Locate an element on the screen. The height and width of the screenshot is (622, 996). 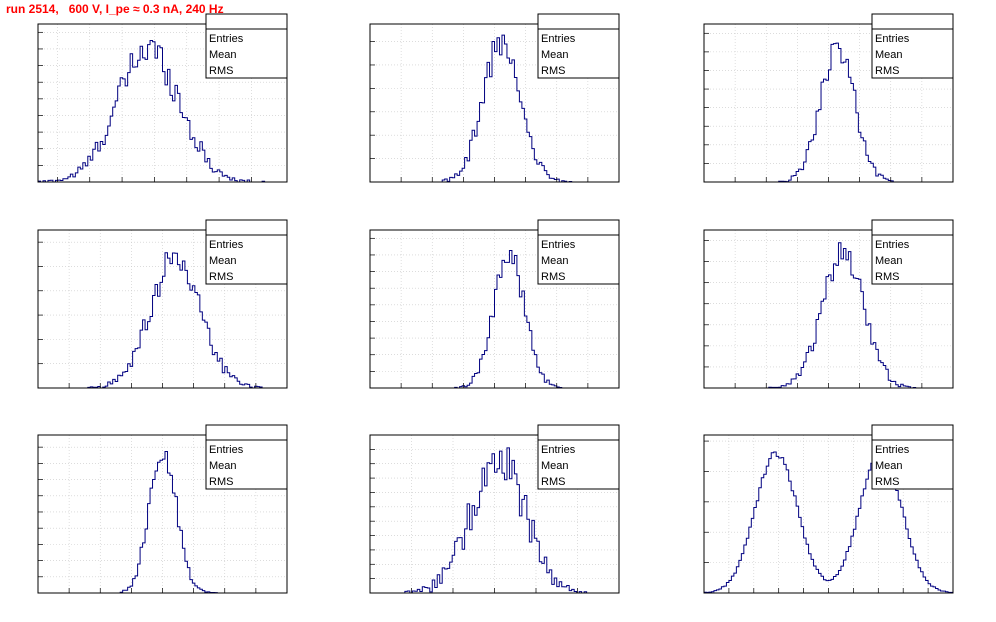
histogram-panel-h_asym19: Entries Mean RMS is located at coordinates (494, 98).